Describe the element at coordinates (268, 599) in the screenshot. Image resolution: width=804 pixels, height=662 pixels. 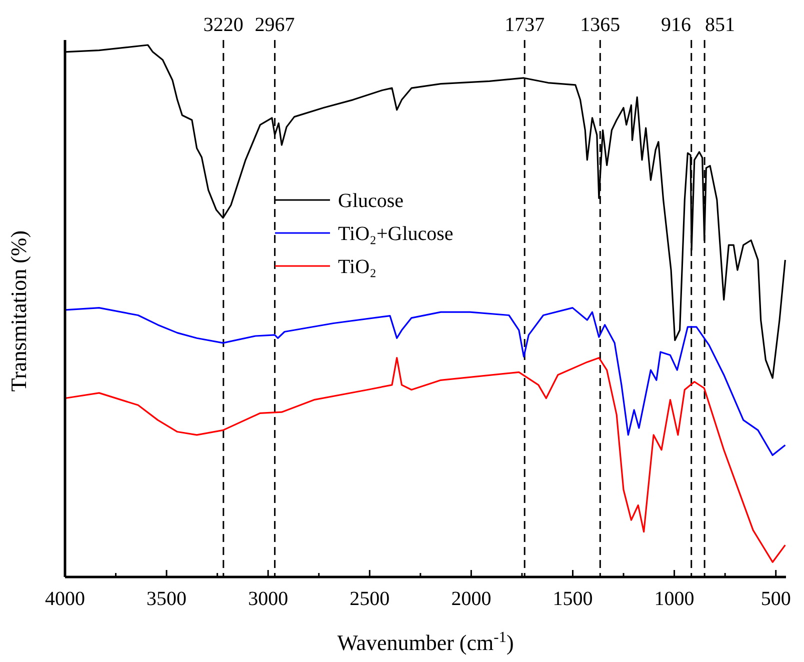
I see `x-tick-label: 3000` at that location.